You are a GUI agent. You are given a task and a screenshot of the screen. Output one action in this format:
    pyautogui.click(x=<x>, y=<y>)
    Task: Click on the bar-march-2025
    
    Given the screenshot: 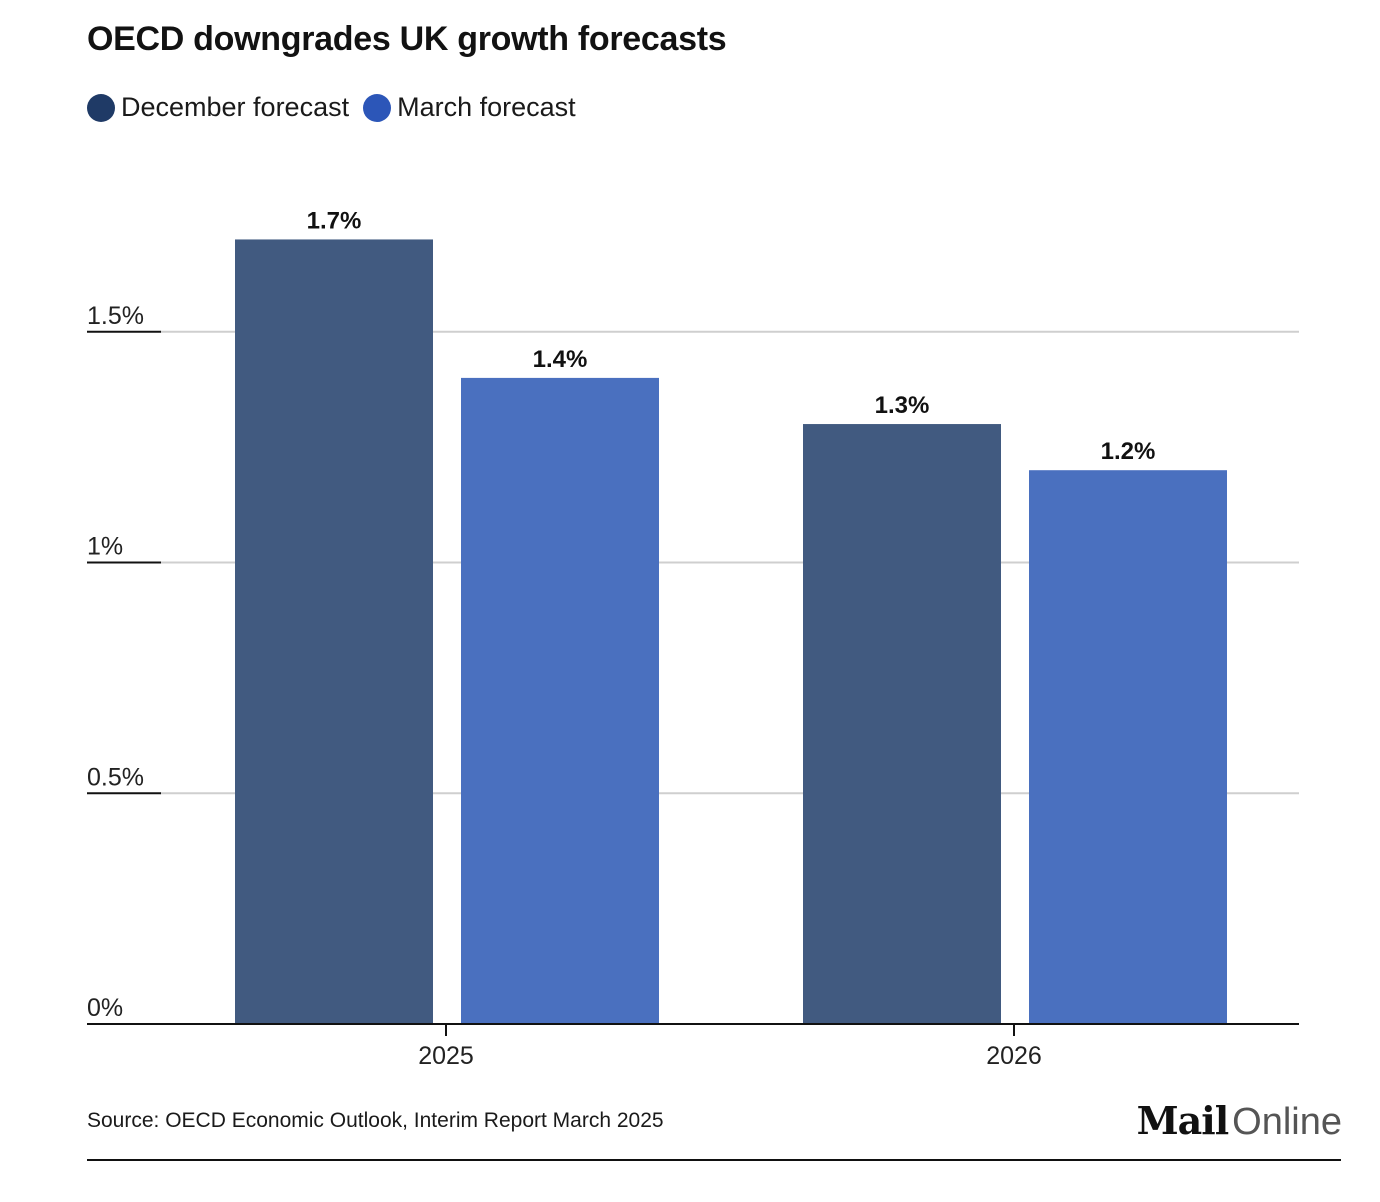 What is the action you would take?
    pyautogui.click(x=560, y=700)
    